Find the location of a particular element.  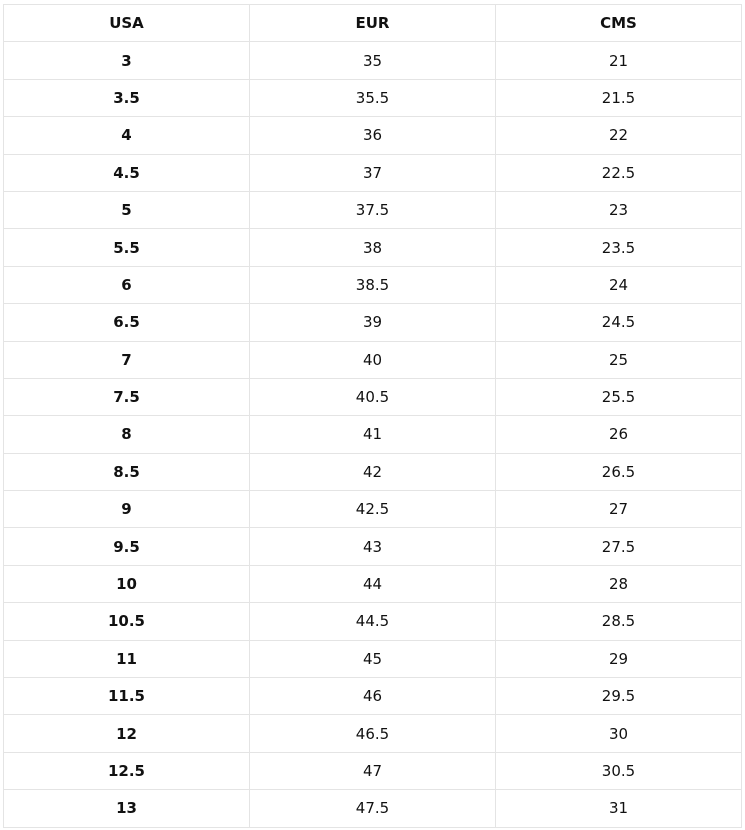

cell-eur: 38.5 is located at coordinates (372, 285).